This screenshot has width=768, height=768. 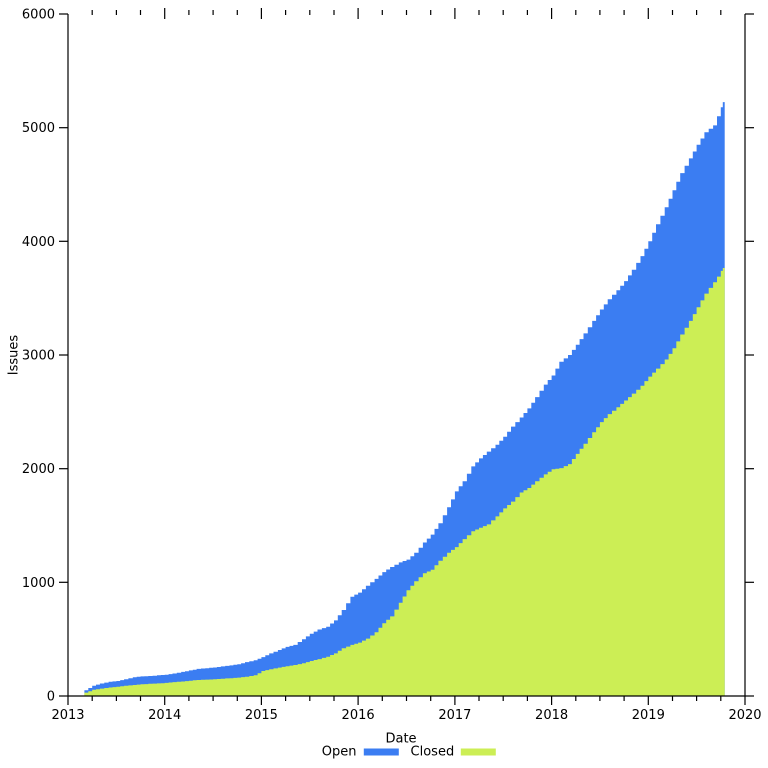 I want to click on legend-label-closed: Closed, so click(x=432, y=752).